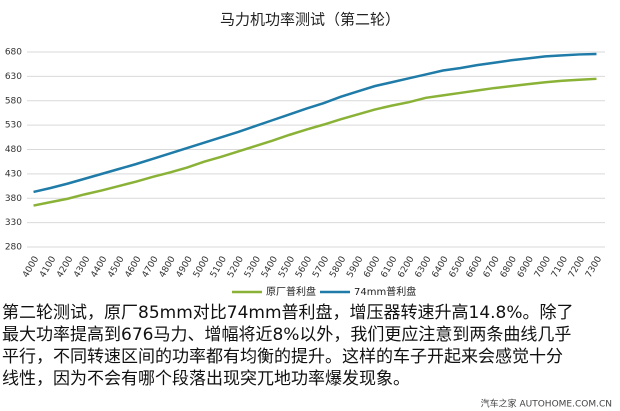  I want to click on x-tick-label: 6400, so click(441, 267).